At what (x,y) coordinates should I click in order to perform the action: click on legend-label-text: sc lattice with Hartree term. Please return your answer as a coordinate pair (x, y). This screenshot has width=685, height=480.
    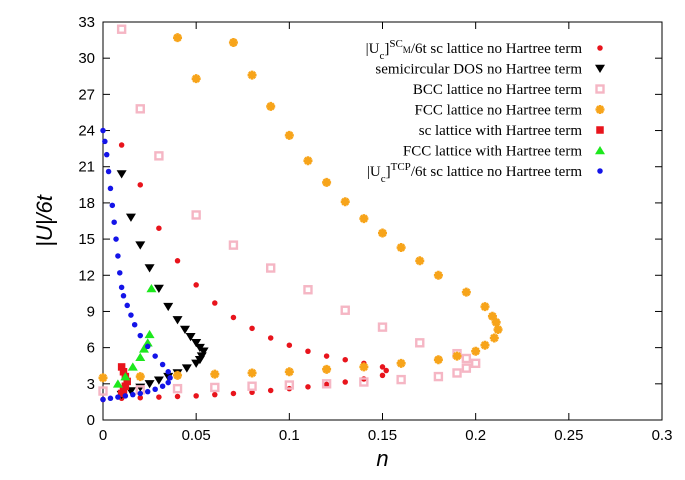
    Looking at the image, I should click on (501, 131).